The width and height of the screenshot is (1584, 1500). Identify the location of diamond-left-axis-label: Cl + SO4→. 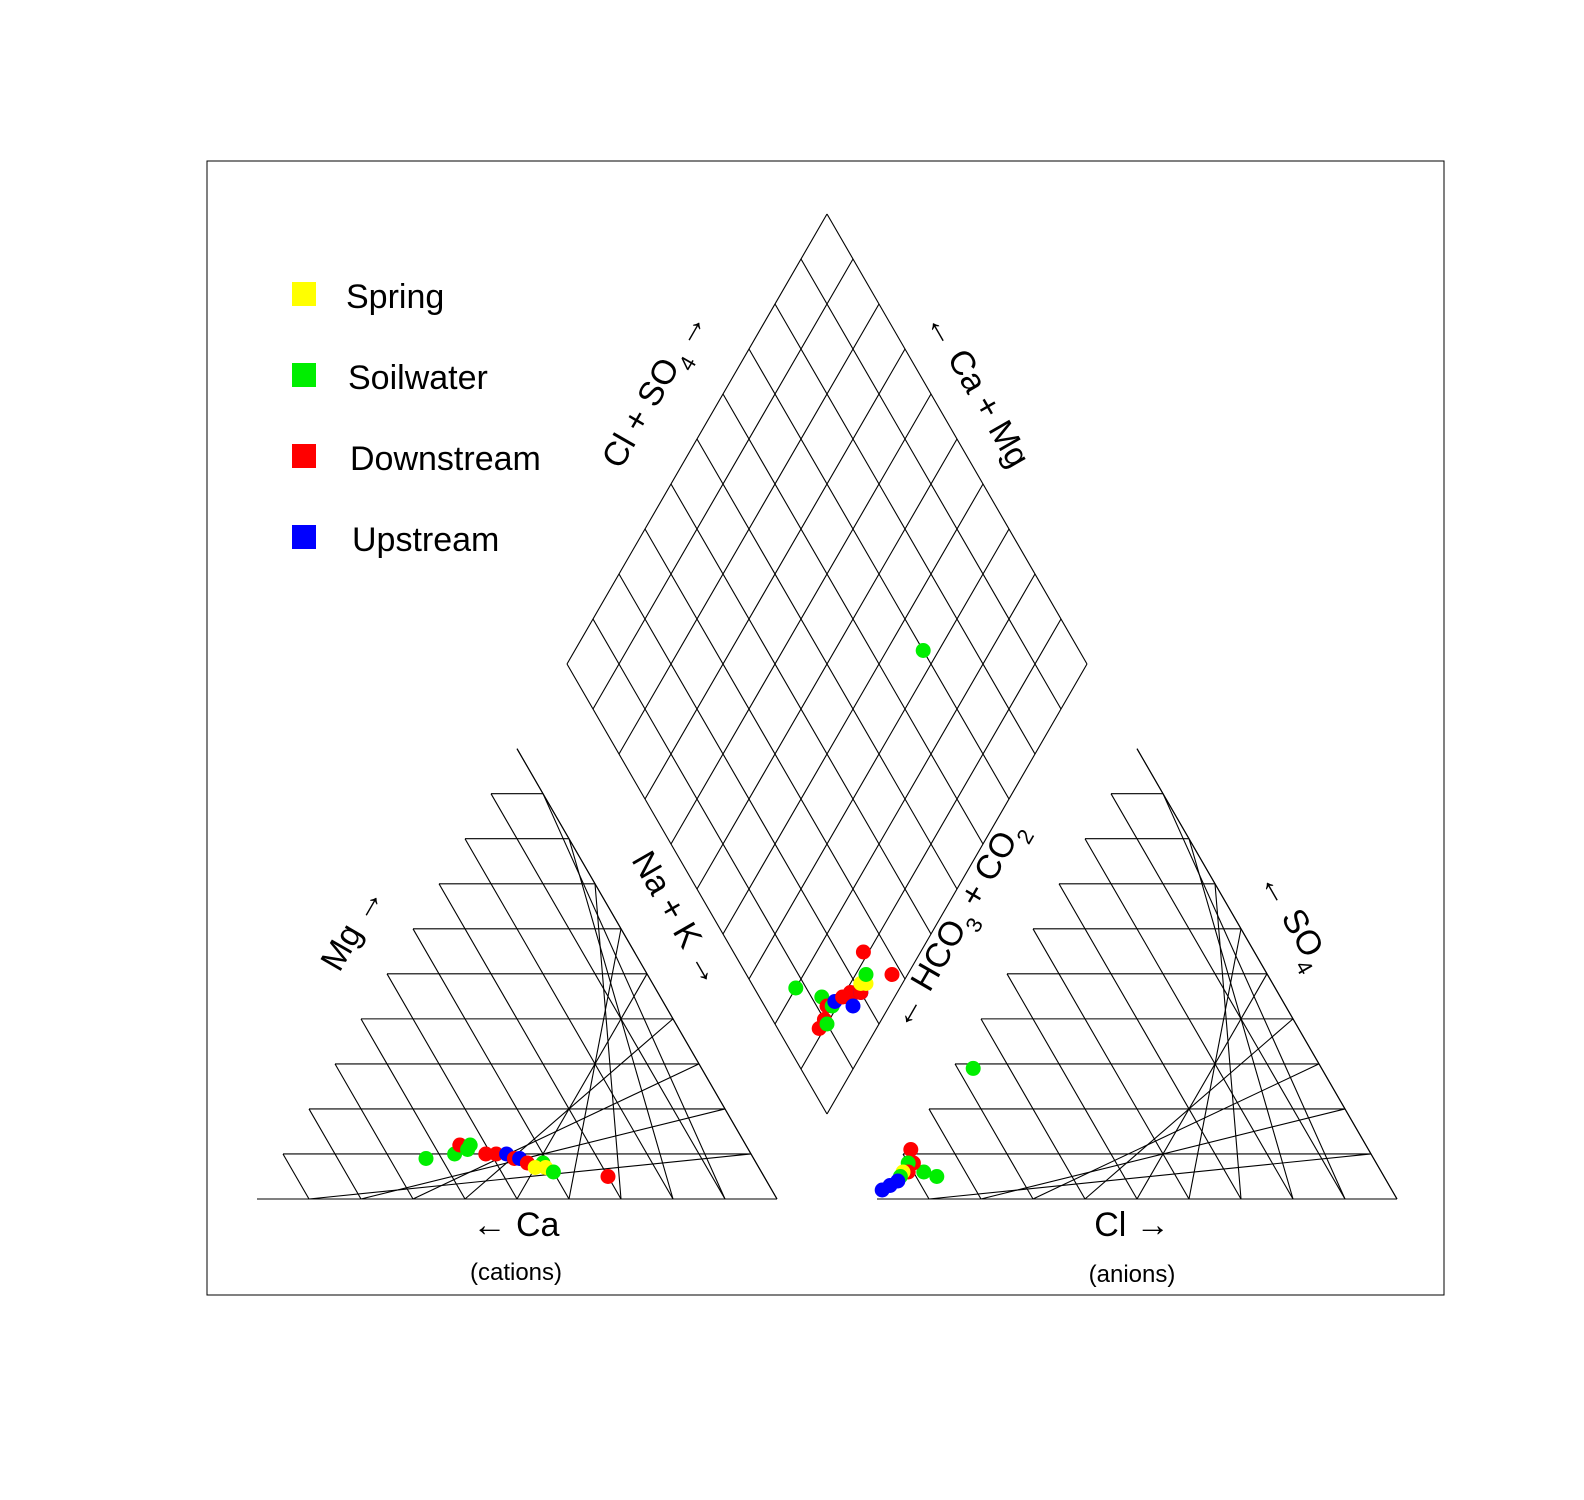
(658, 392).